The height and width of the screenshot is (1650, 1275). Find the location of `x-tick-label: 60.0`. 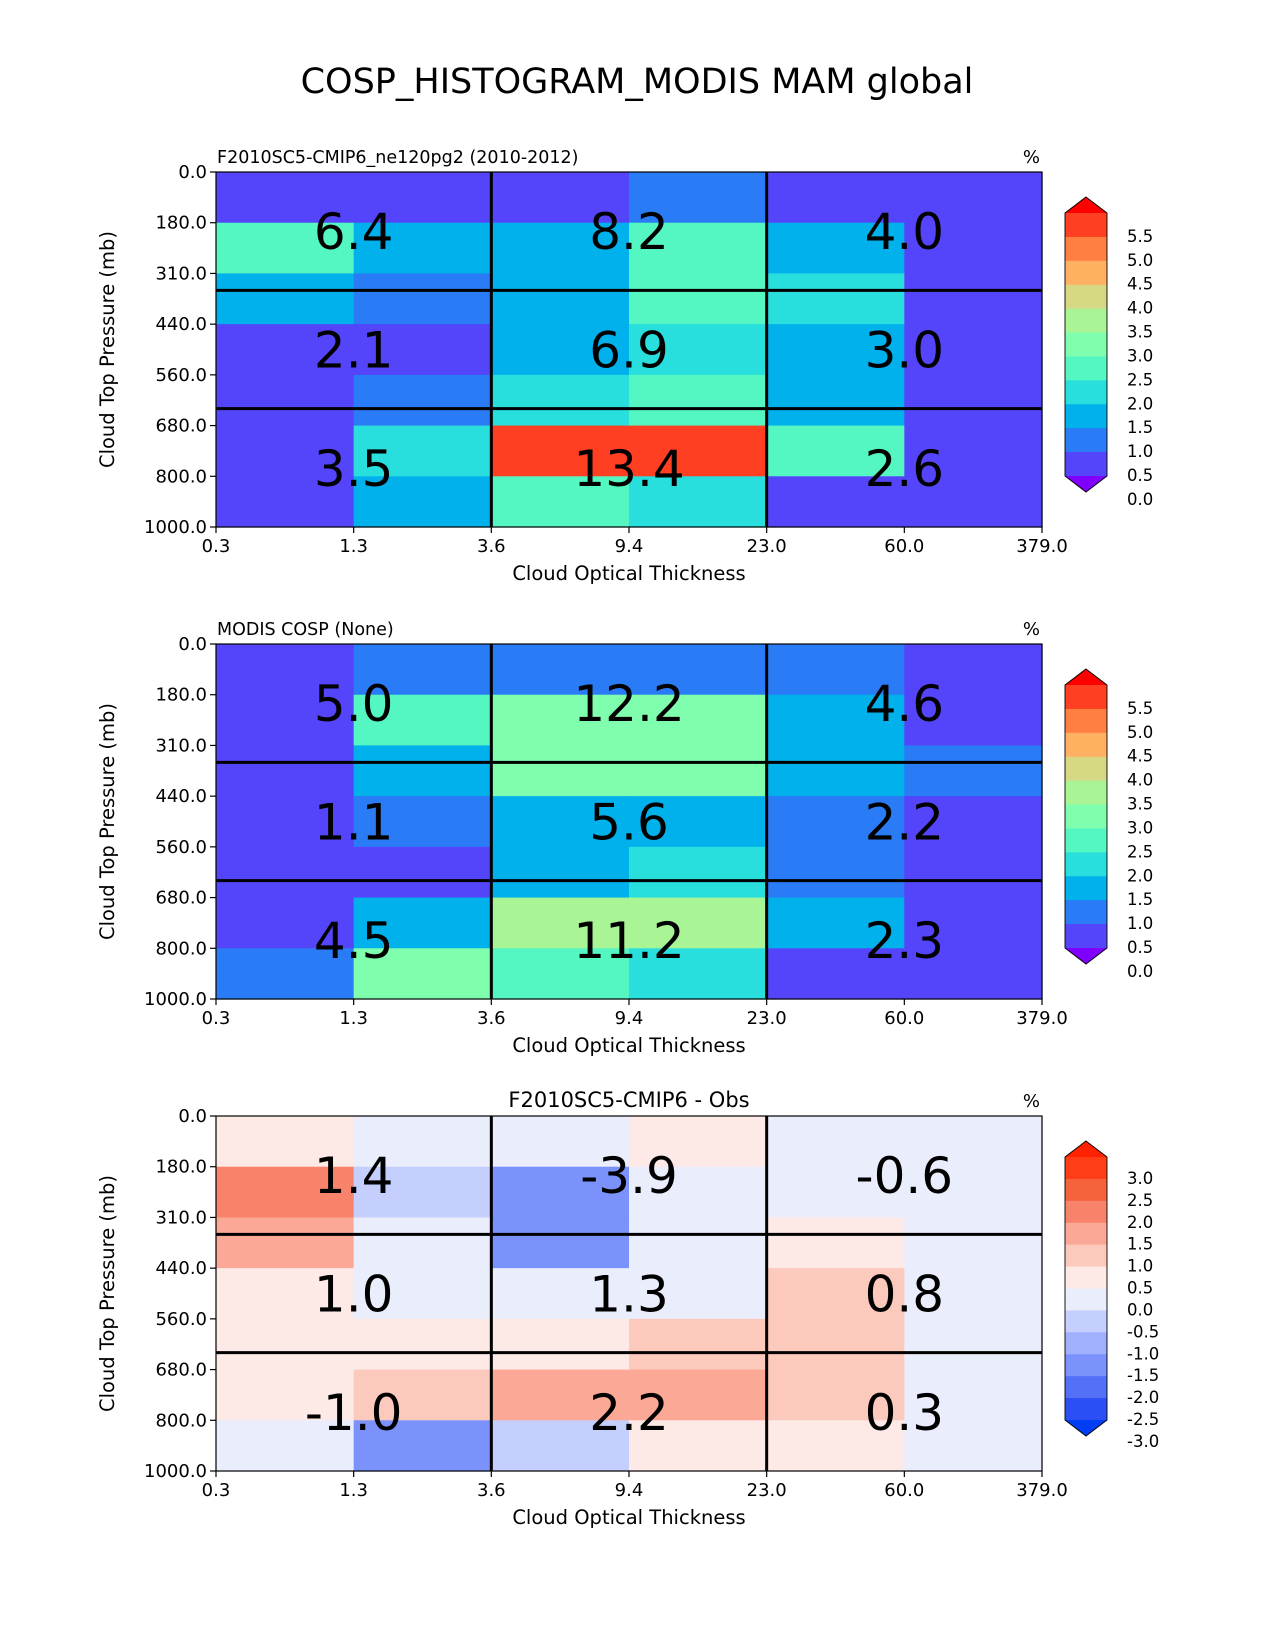

x-tick-label: 60.0 is located at coordinates (904, 546).